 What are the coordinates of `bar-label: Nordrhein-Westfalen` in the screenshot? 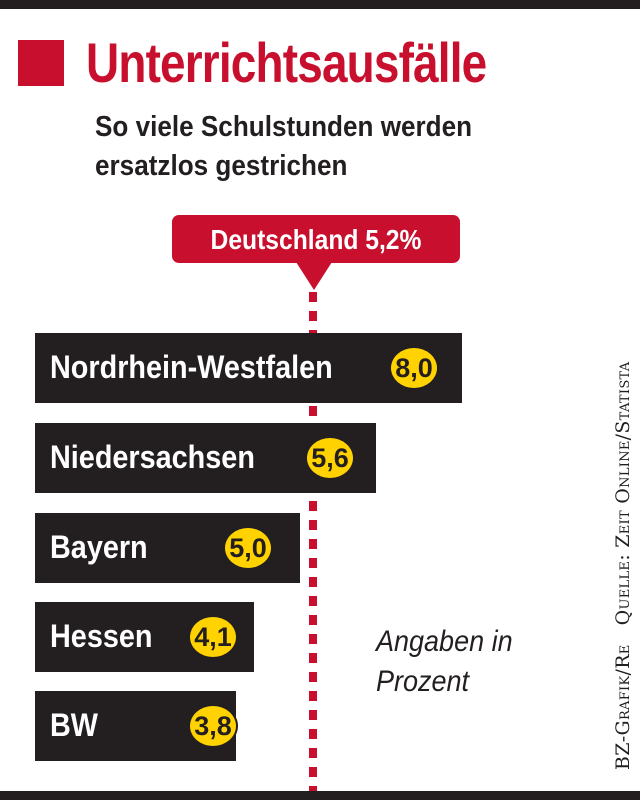 It's located at (191, 367).